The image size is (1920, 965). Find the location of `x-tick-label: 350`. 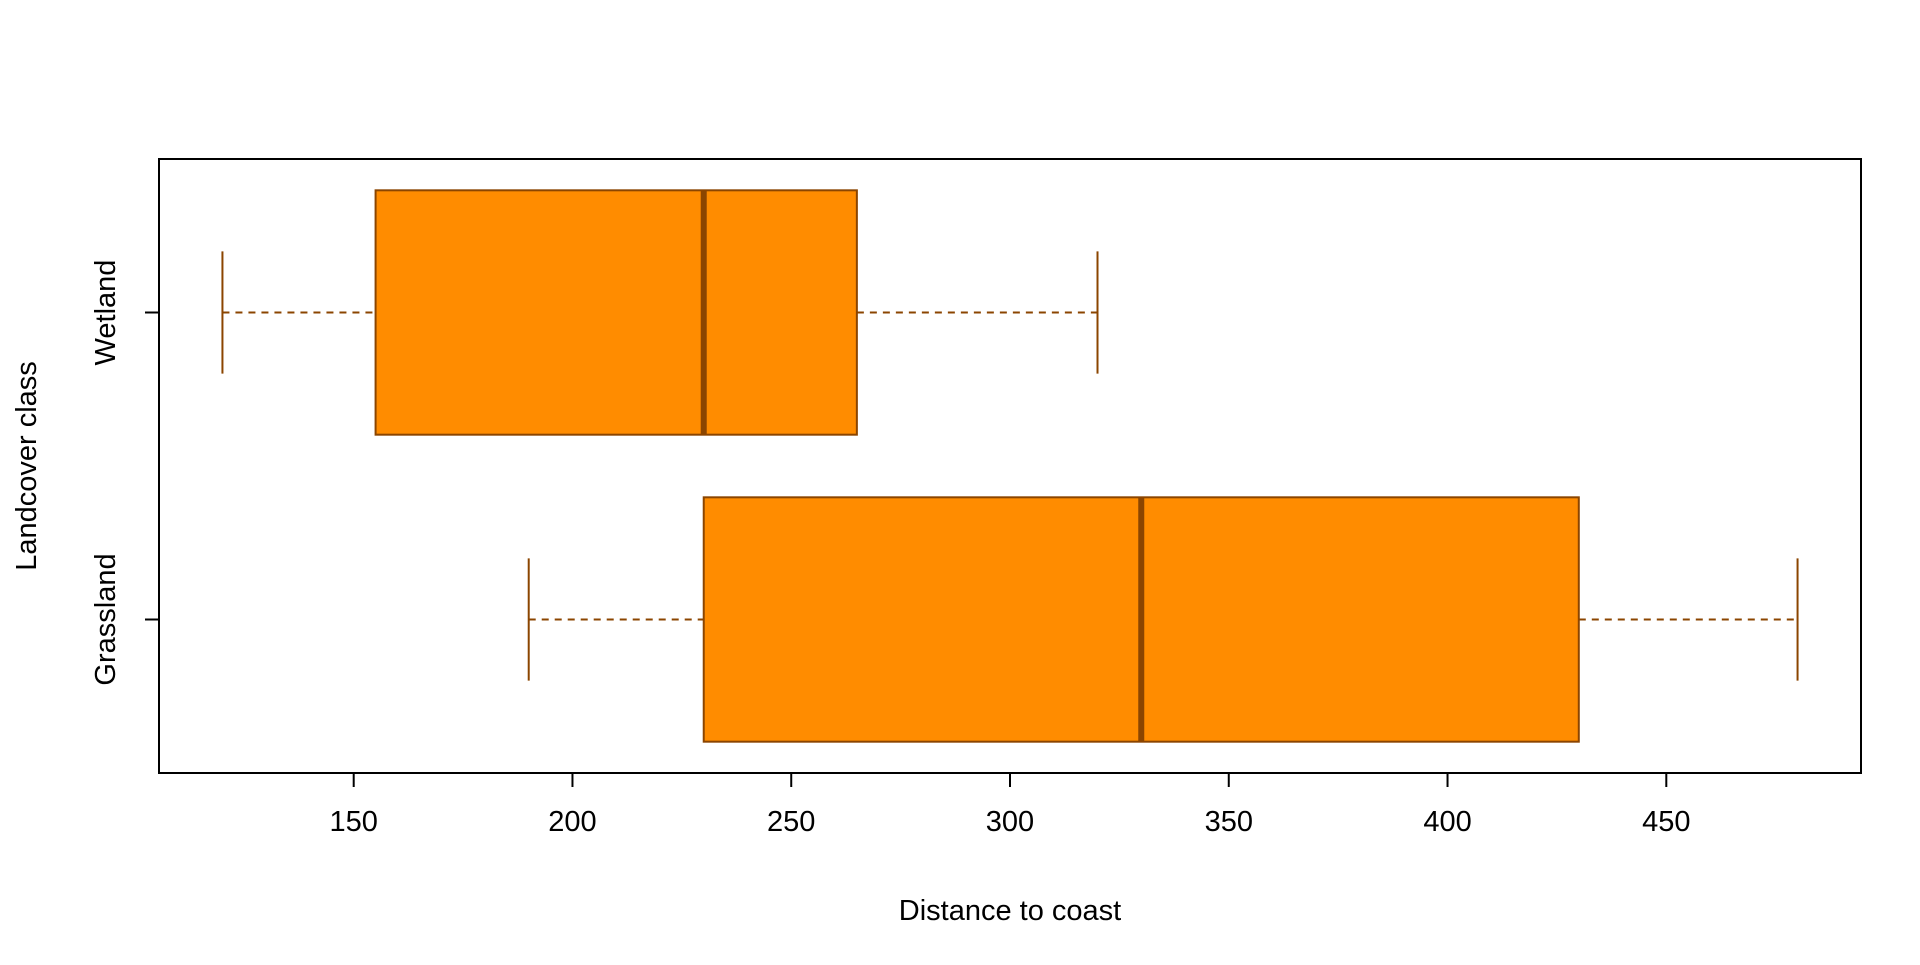

x-tick-label: 350 is located at coordinates (1229, 822).